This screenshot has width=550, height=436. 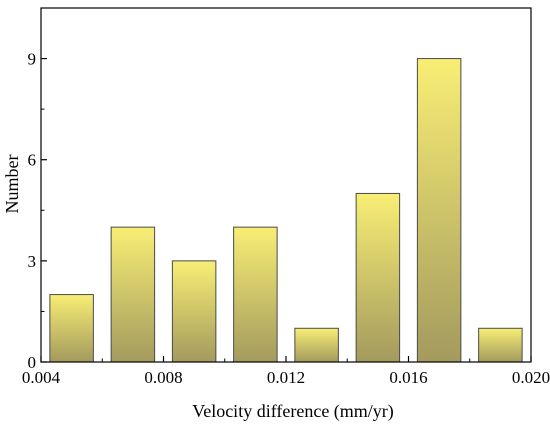 What do you see at coordinates (32, 261) in the screenshot?
I see `y-tick-label: 3` at bounding box center [32, 261].